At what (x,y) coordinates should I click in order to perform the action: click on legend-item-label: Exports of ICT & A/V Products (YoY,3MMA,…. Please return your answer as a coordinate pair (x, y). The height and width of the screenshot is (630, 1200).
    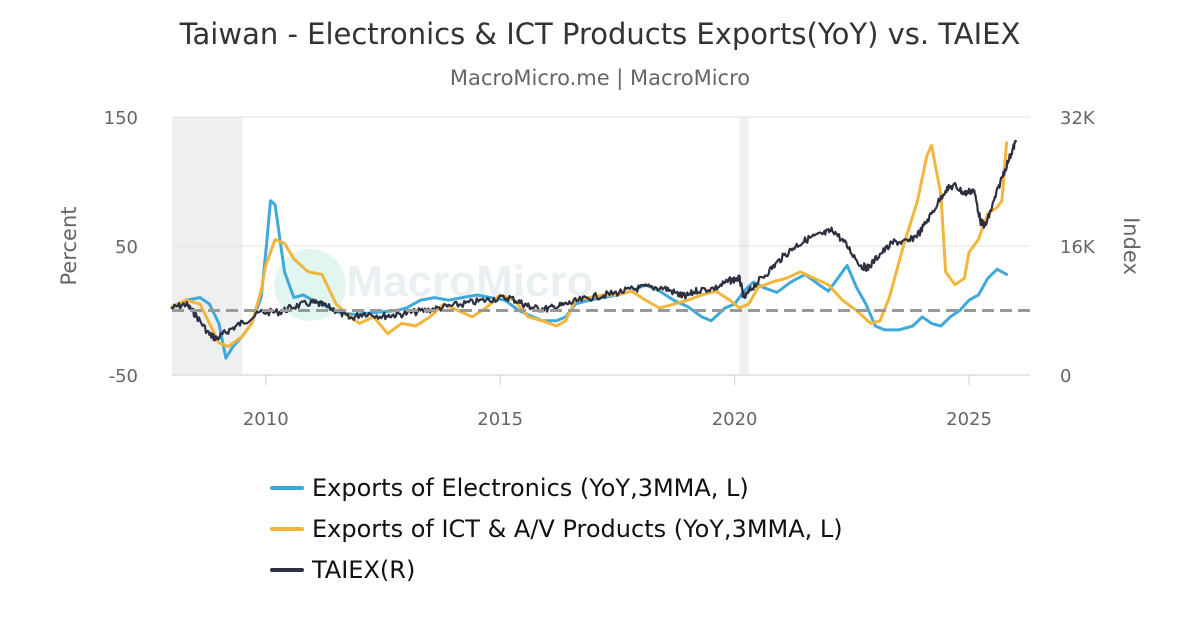
    Looking at the image, I should click on (577, 529).